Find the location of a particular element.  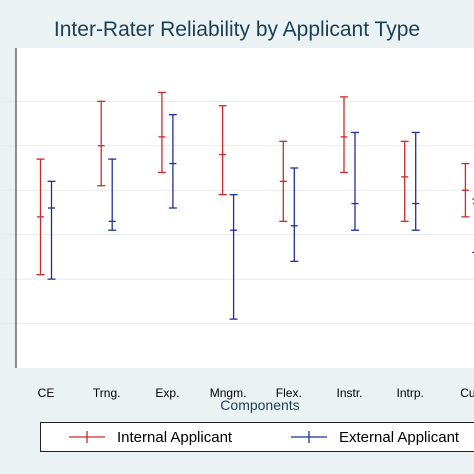

legend-item-external: External Applicant is located at coordinates (373, 437).